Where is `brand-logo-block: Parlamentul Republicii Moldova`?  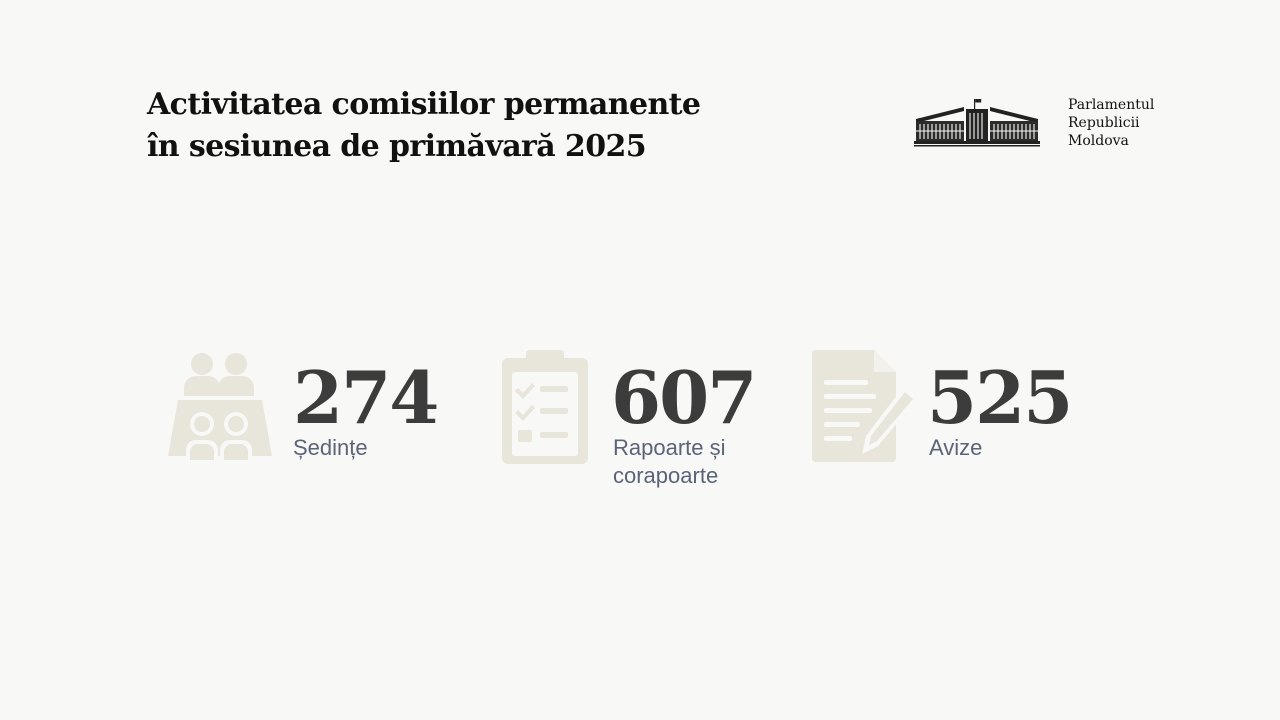
brand-logo-block: Parlamentul Republicii Moldova is located at coordinates (1034, 123).